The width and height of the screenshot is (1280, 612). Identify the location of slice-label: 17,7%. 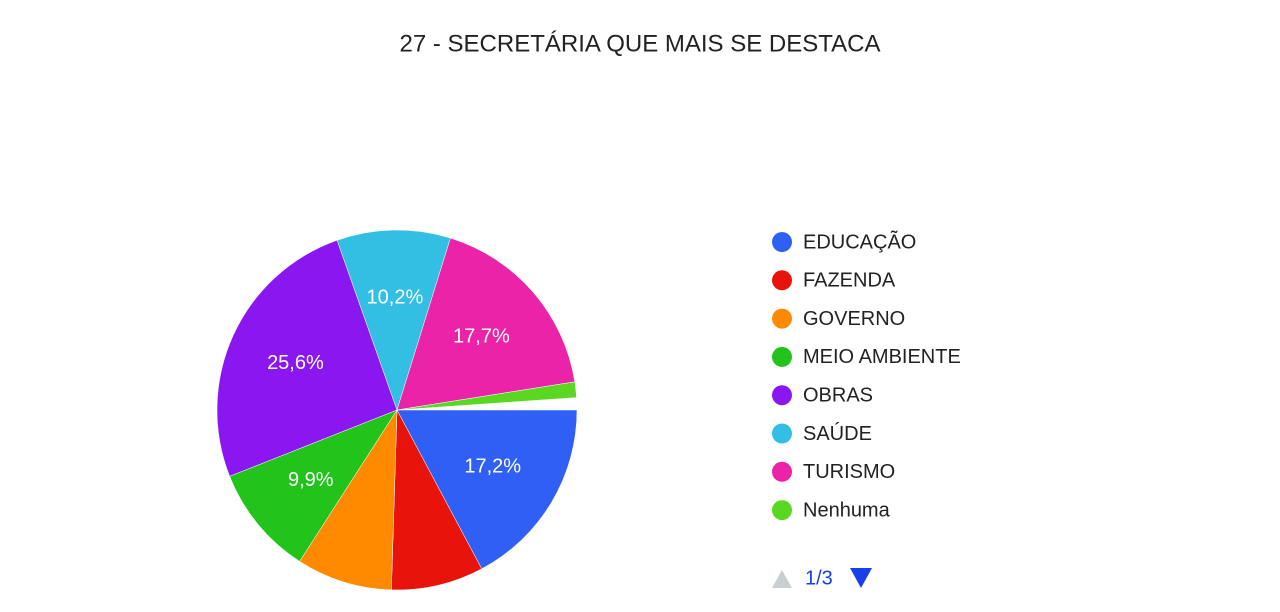
(481, 336).